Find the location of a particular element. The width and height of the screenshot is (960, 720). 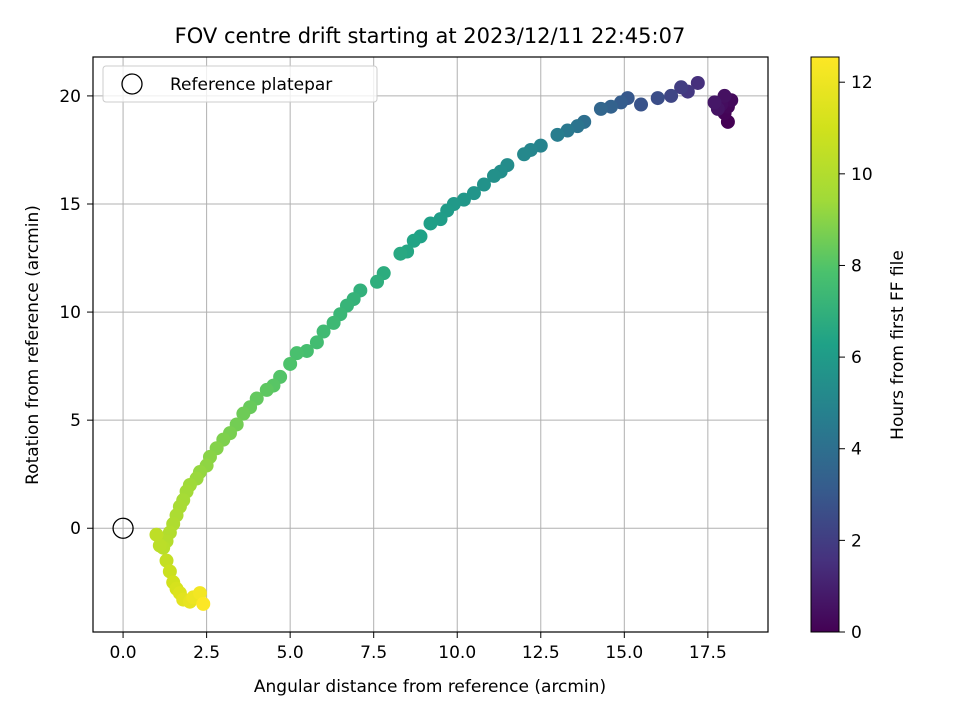

colorbar-tick-label: 6 is located at coordinates (856, 358).